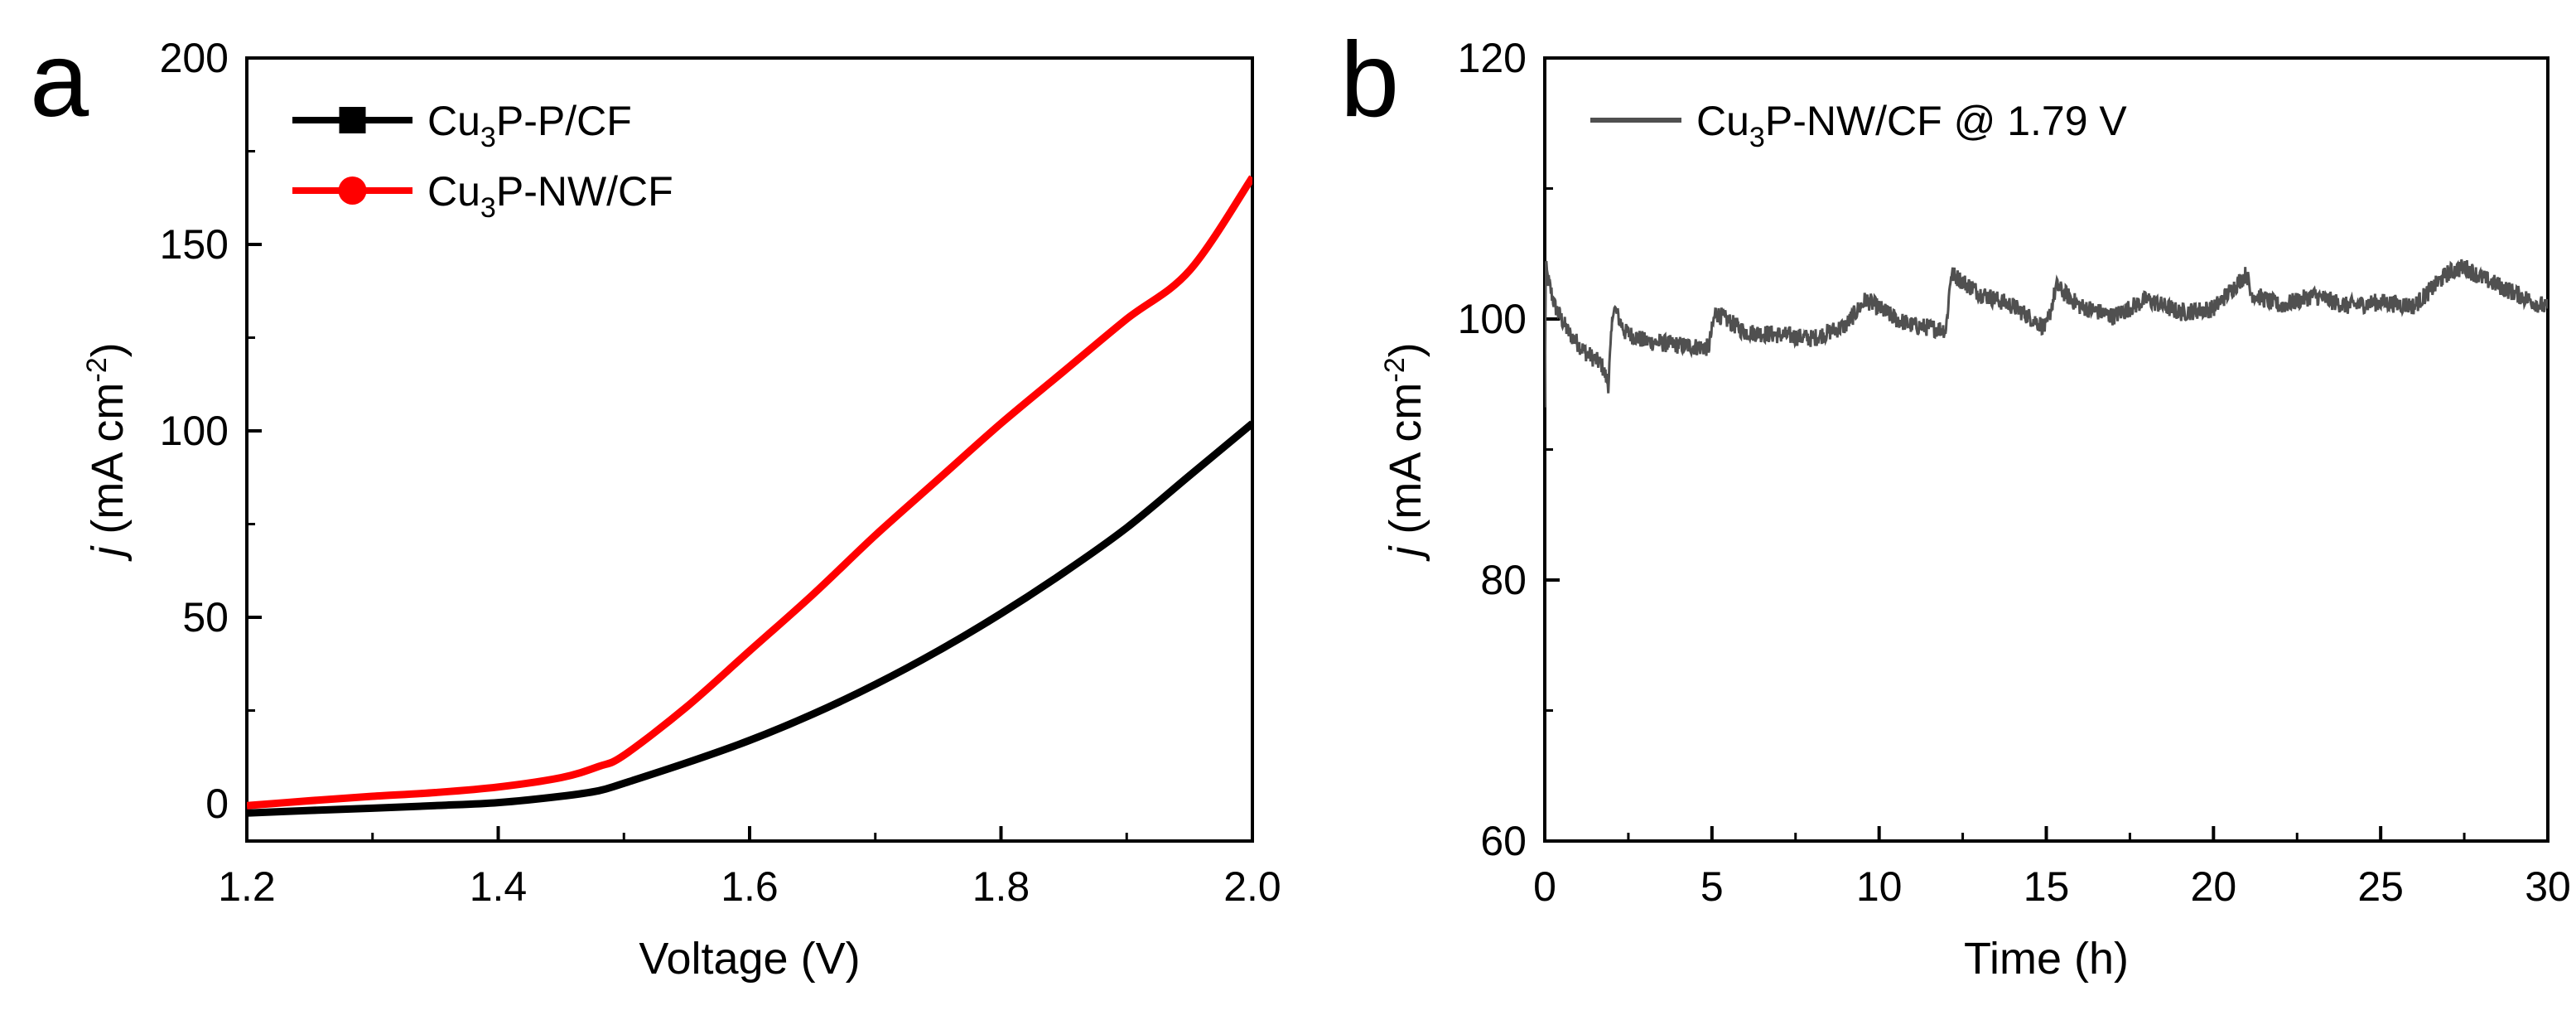  Describe the element at coordinates (2046, 959) in the screenshot. I see `x-axis-title: Time (h)` at that location.